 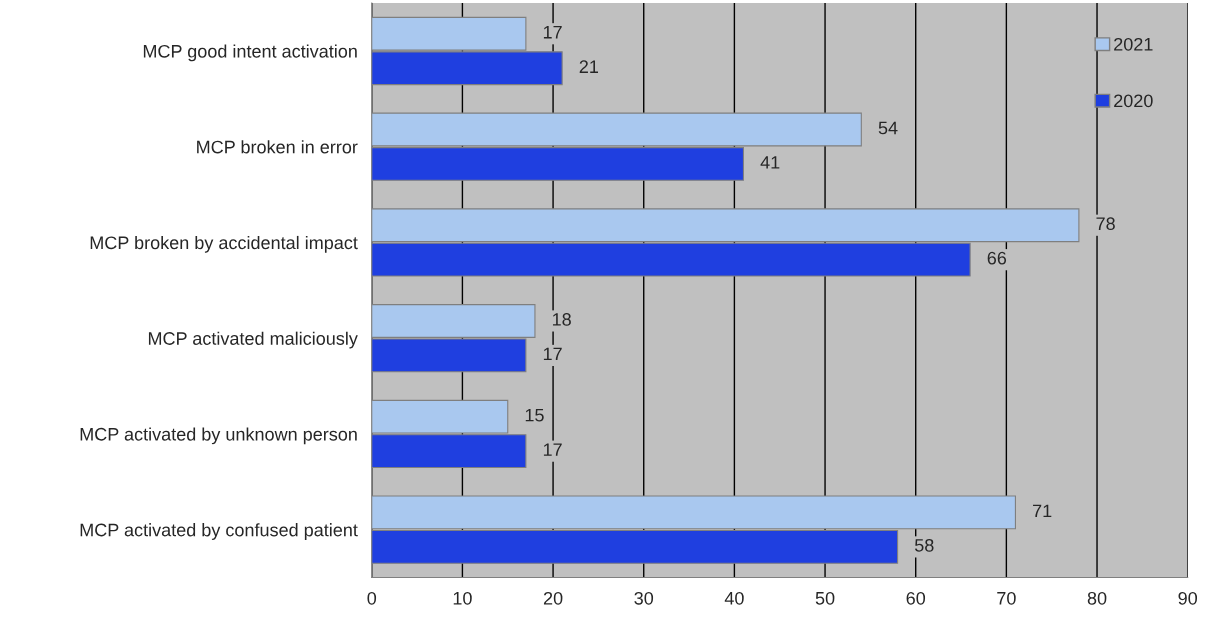 I want to click on y-tick-label: MCP good intent activation, so click(x=250, y=53).